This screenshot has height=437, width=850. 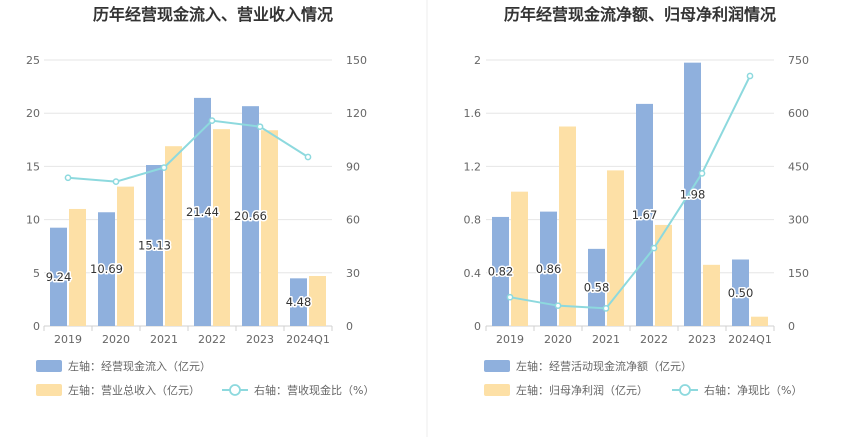 What do you see at coordinates (260, 339) in the screenshot?
I see `chart1-x-label: 2023` at bounding box center [260, 339].